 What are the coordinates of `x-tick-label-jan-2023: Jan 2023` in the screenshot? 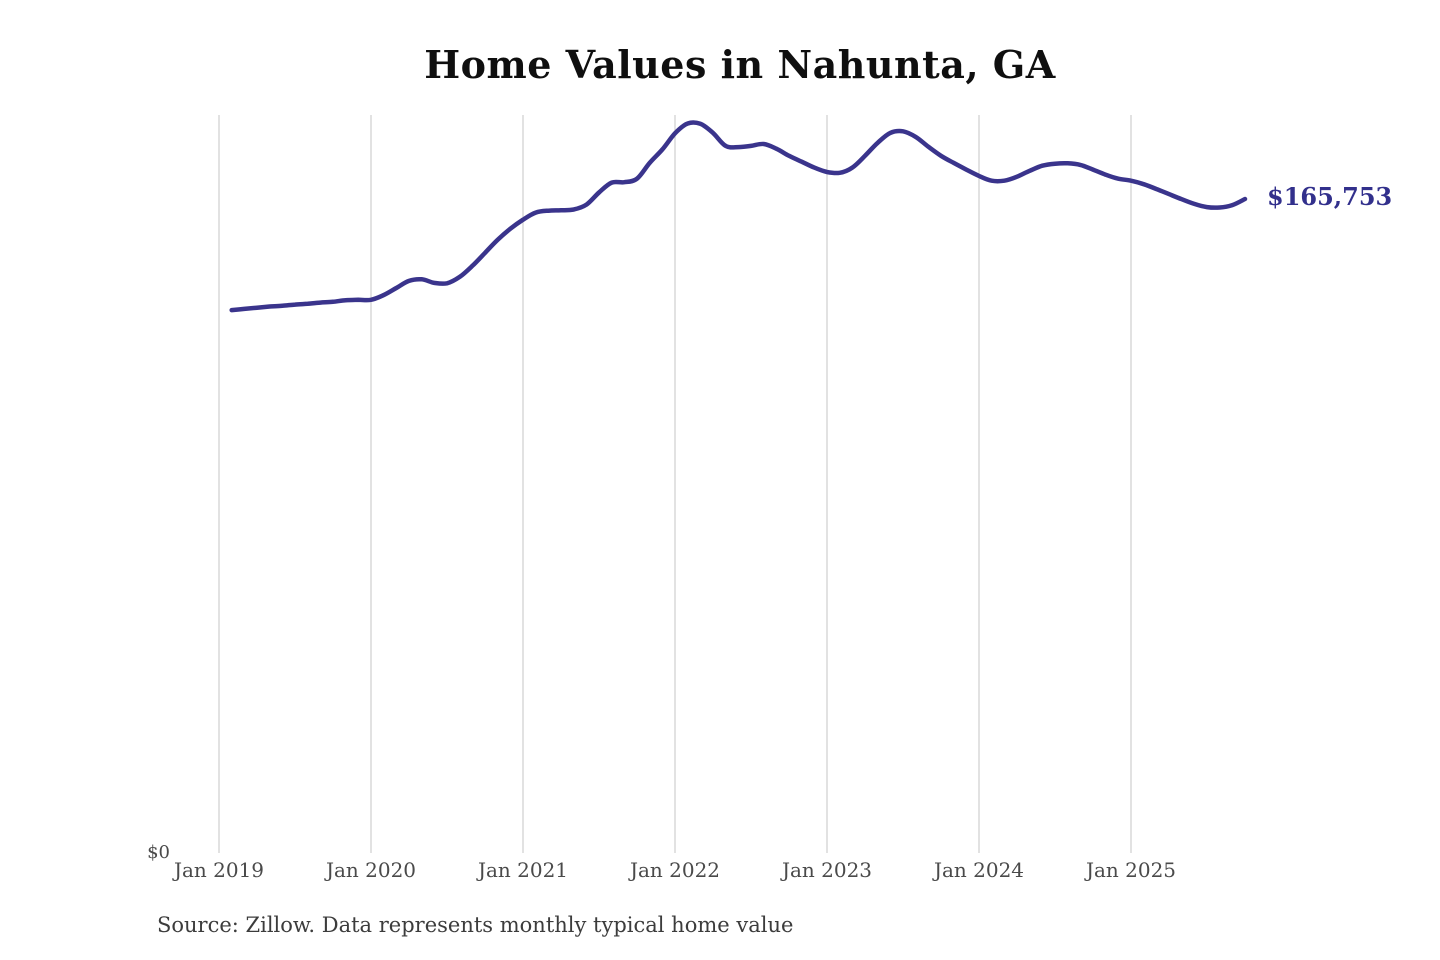 It's located at (827, 870).